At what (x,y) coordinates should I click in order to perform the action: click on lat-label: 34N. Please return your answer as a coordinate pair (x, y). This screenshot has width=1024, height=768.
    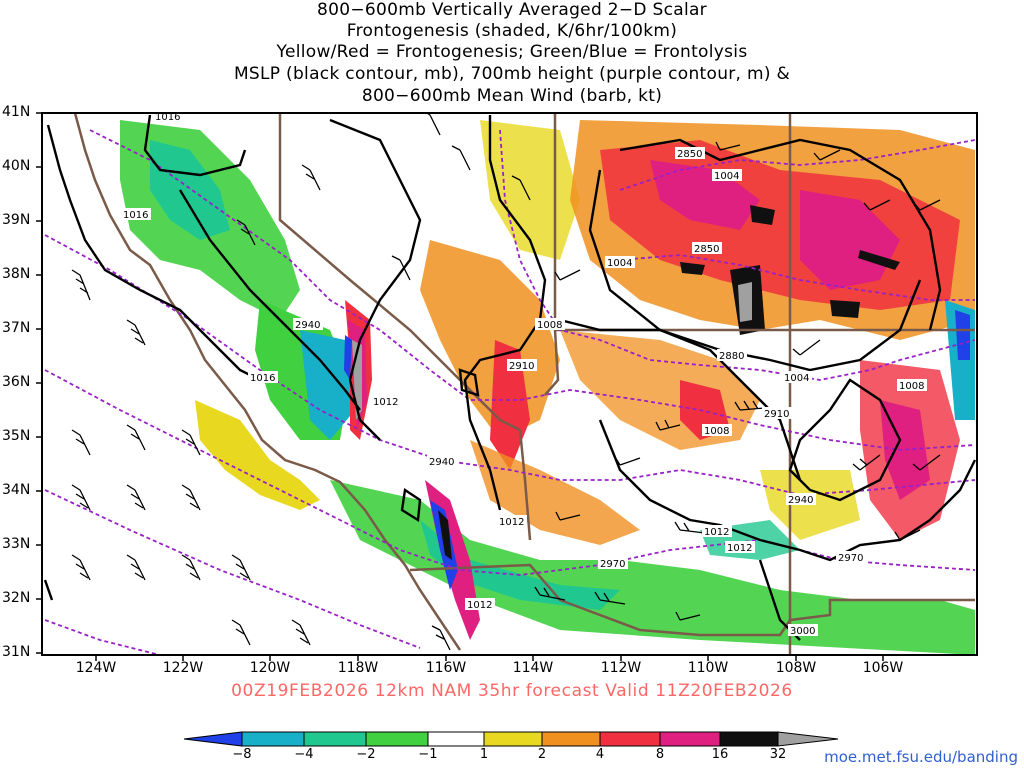
    Looking at the image, I should click on (16, 490).